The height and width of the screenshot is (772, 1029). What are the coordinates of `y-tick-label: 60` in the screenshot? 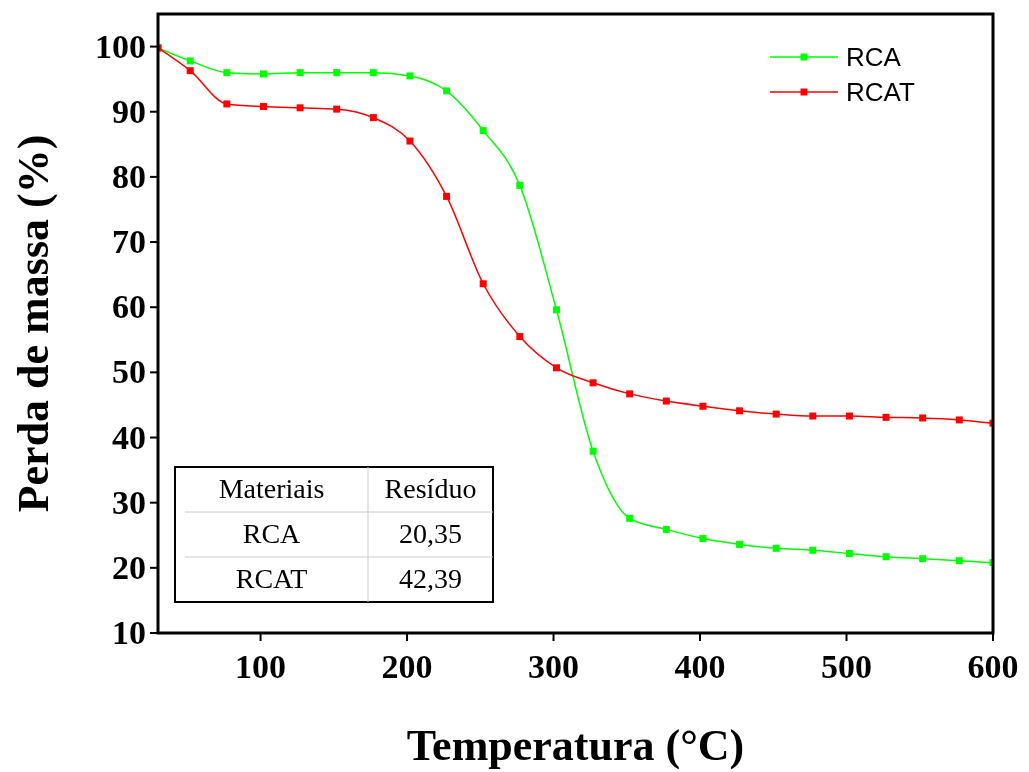 It's located at (129, 307).